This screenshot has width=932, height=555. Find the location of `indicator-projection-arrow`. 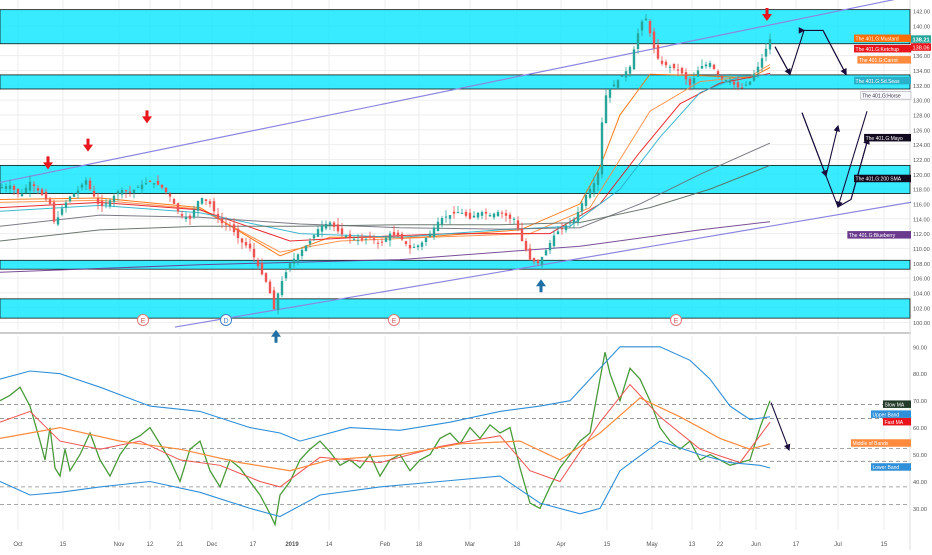

indicator-projection-arrow is located at coordinates (780, 426).